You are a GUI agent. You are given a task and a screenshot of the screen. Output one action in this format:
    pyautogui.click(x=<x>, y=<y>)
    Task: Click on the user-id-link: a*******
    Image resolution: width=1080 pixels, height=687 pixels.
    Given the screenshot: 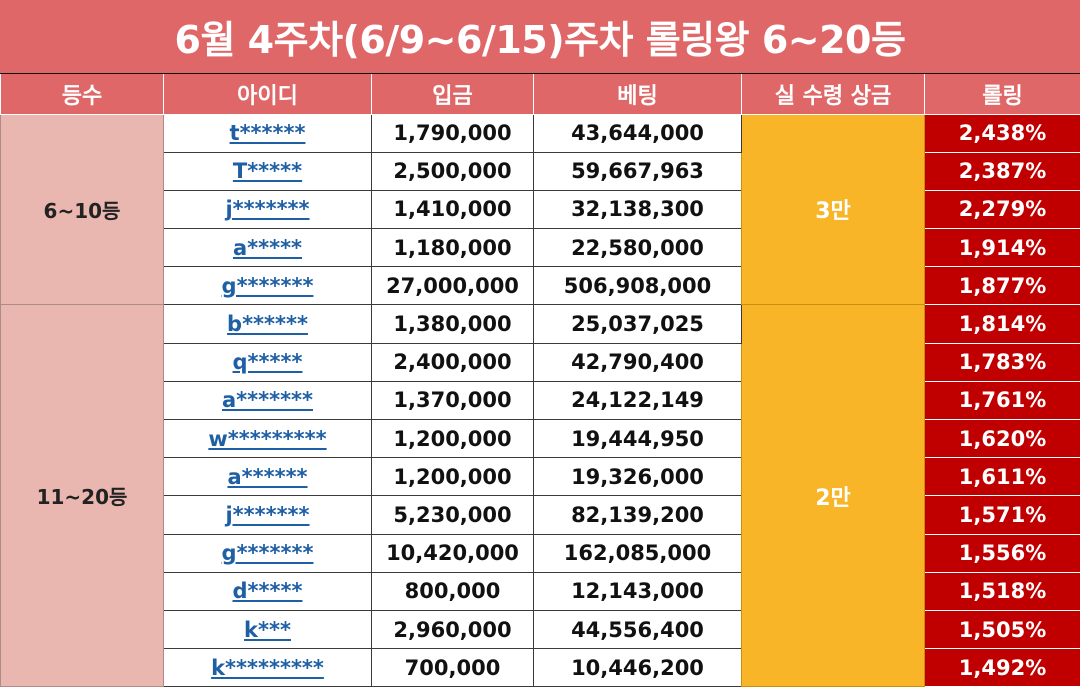 What is the action you would take?
    pyautogui.click(x=267, y=400)
    